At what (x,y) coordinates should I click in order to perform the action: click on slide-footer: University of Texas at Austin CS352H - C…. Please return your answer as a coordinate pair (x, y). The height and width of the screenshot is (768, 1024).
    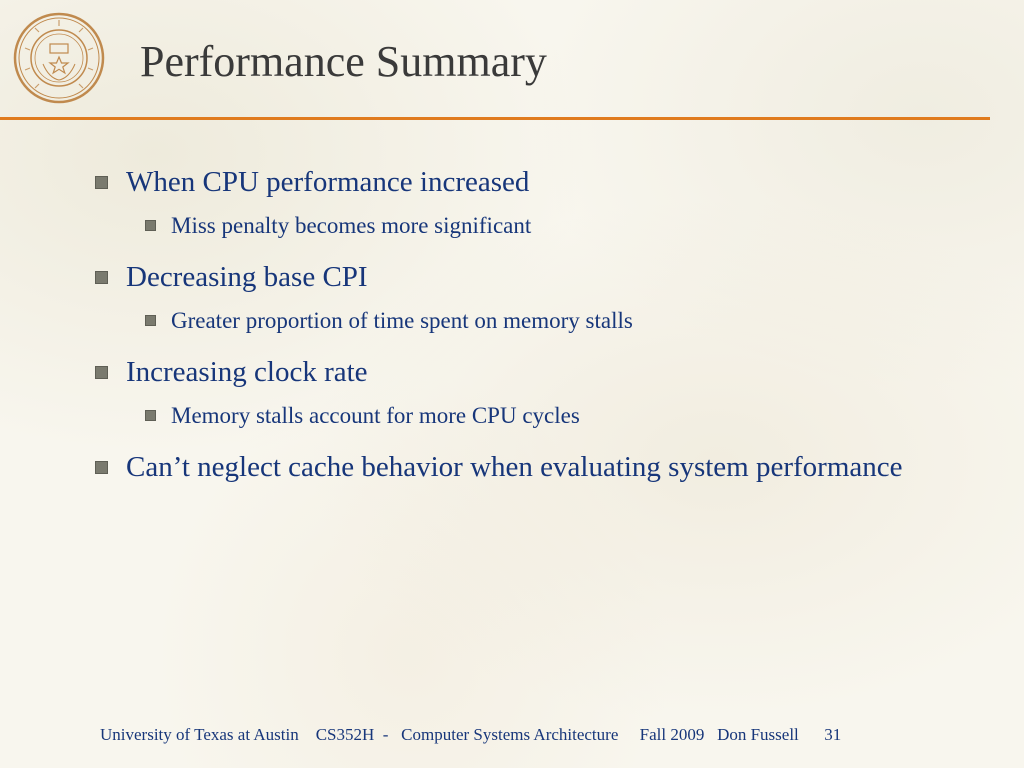
    Looking at the image, I should click on (470, 735).